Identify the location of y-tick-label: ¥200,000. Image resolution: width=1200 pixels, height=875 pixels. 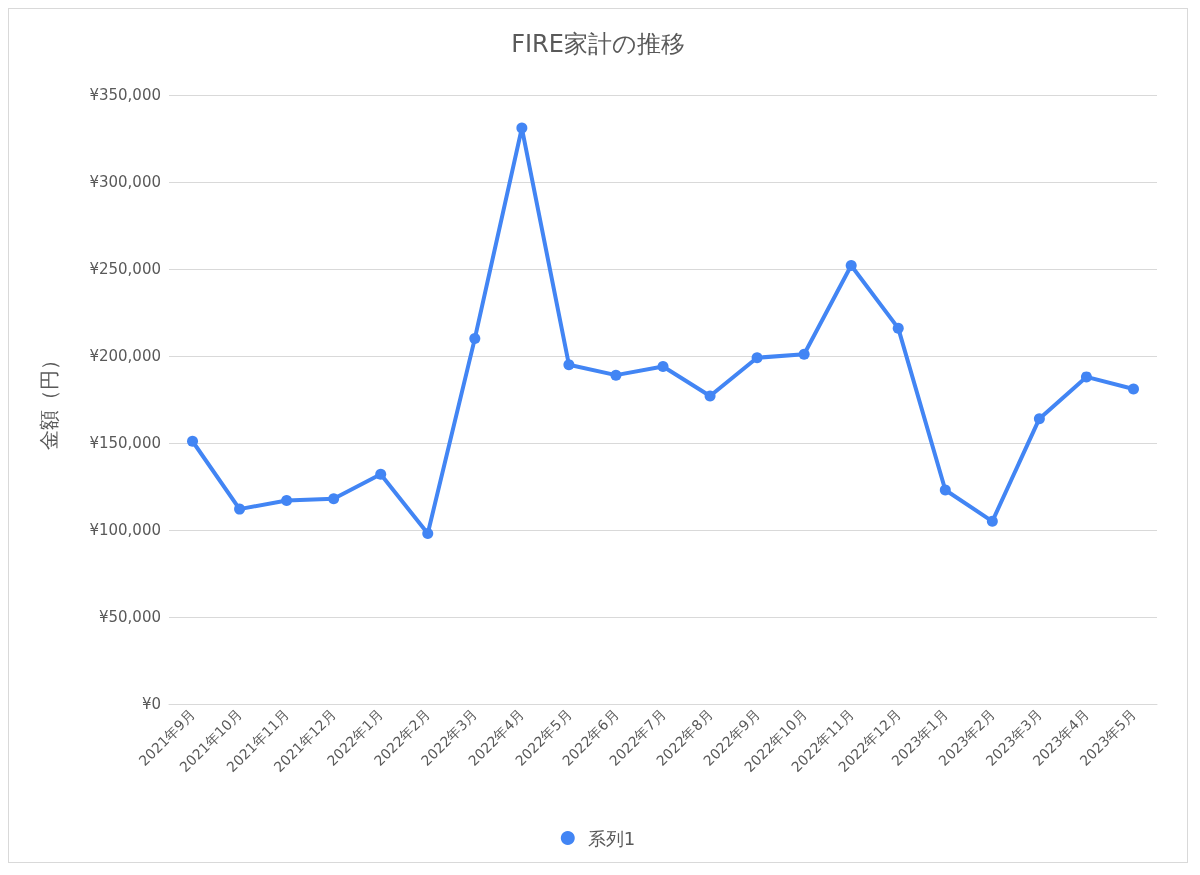
(125, 356).